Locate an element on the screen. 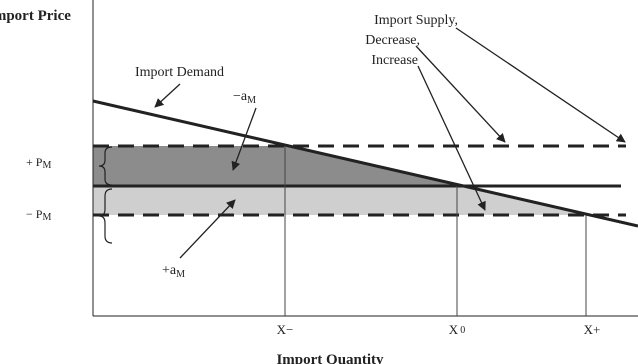  loss-area is located at coordinates (278, 166).